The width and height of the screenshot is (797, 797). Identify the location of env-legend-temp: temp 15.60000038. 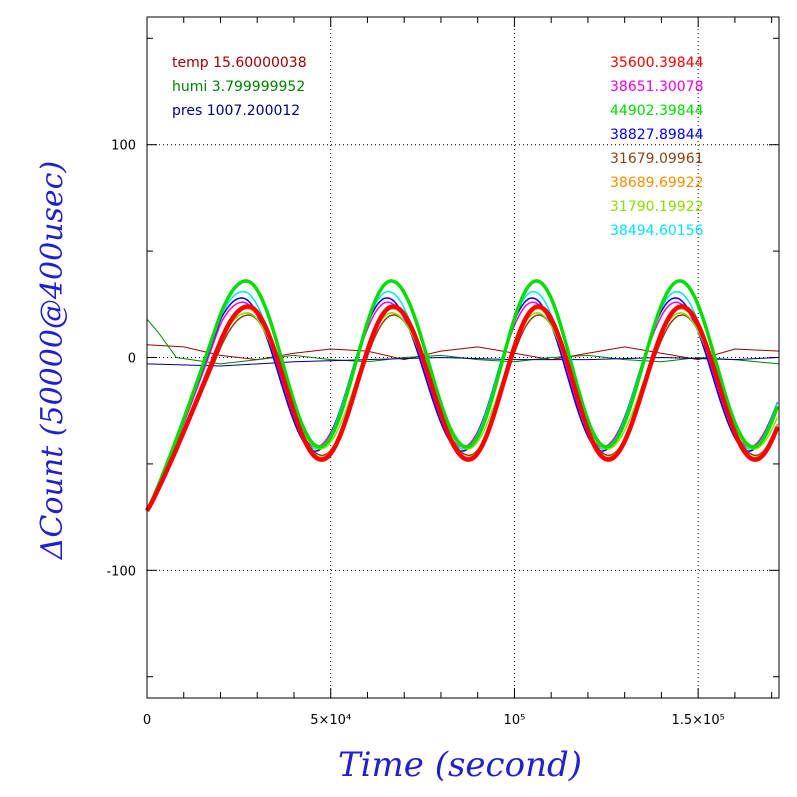
(239, 63).